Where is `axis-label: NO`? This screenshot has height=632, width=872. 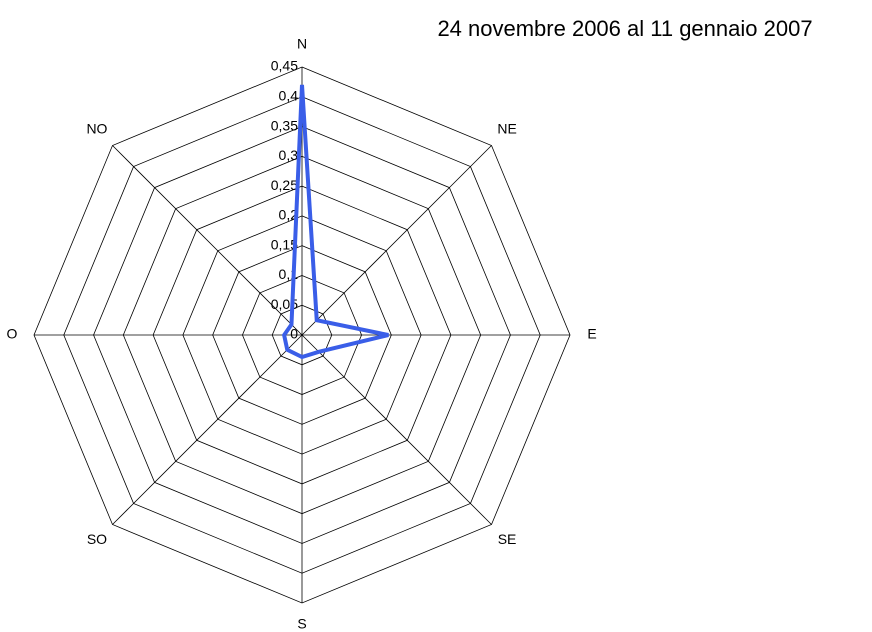
axis-label: NO is located at coordinates (96, 129).